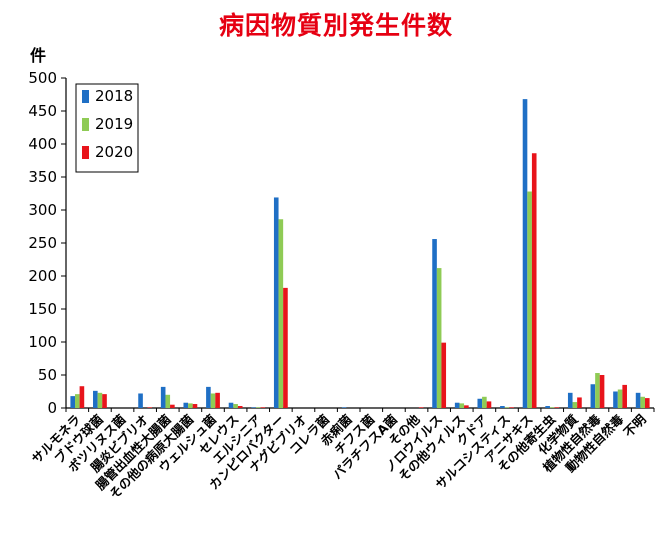  What do you see at coordinates (47, 375) in the screenshot?
I see `y-tick-label: 50` at bounding box center [47, 375].